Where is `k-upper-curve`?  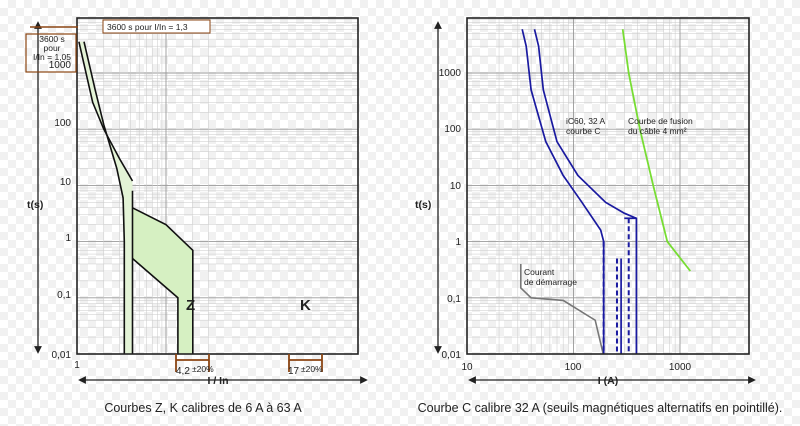
k-upper-curve is located at coordinates (163, 280).